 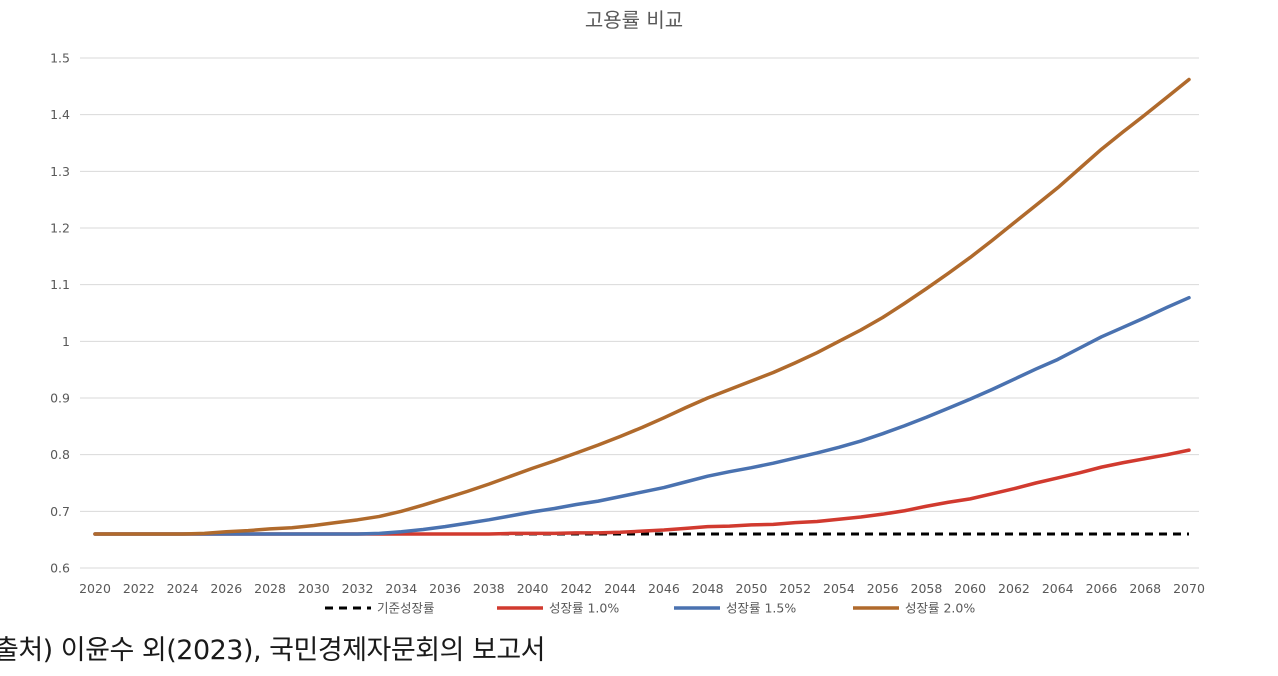 What do you see at coordinates (60, 398) in the screenshot?
I see `y-tick-label: 0.9` at bounding box center [60, 398].